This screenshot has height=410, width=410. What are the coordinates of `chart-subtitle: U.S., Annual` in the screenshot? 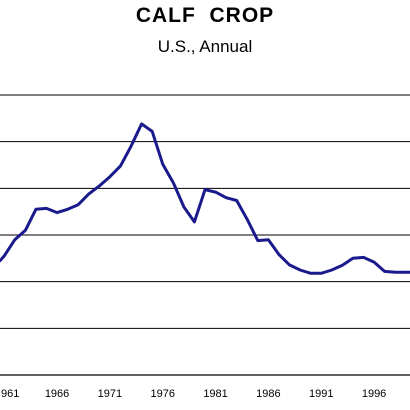 It's located at (205, 46).